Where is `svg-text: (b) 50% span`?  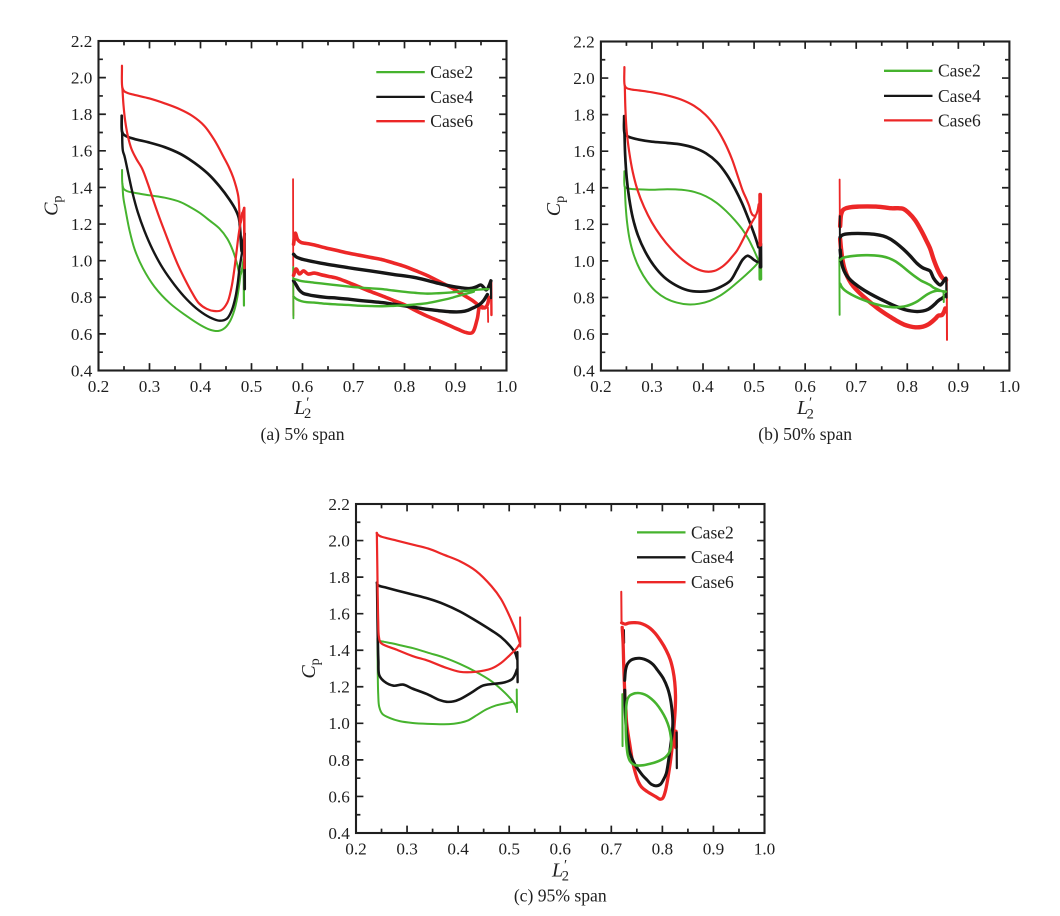 svg-text: (b) 50% span is located at coordinates (805, 434).